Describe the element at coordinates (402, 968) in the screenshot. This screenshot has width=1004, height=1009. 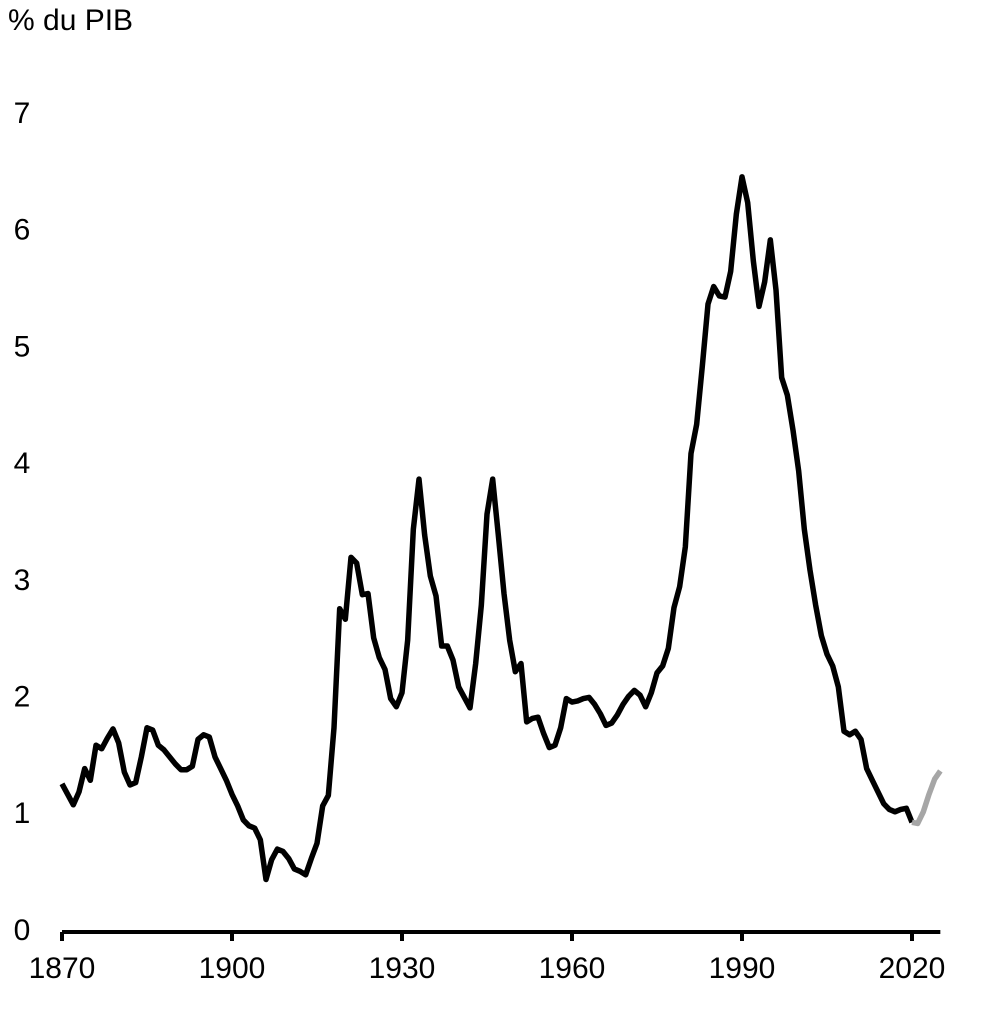
I see `x-tick-label: 1930` at that location.